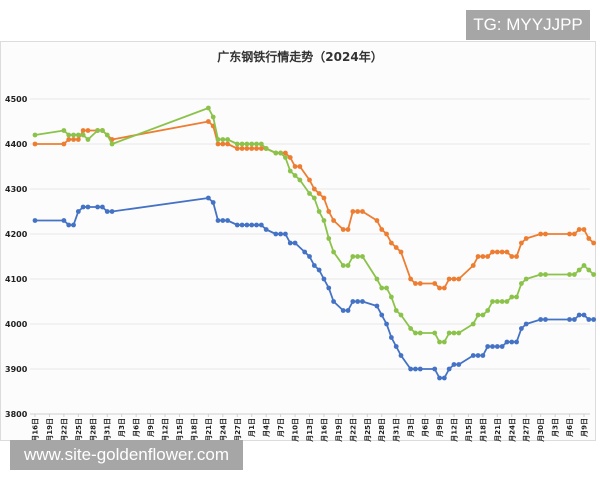 This screenshot has width=600, height=480. What do you see at coordinates (209, 430) in the screenshot?
I see `x-tick-label: 月21日` at bounding box center [209, 430].